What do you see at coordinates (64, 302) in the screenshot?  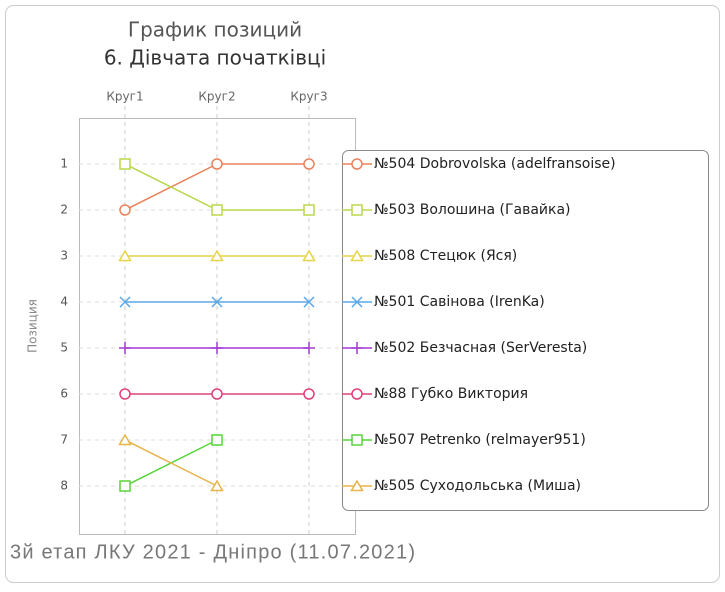 I see `y-tick-label: 4` at bounding box center [64, 302].